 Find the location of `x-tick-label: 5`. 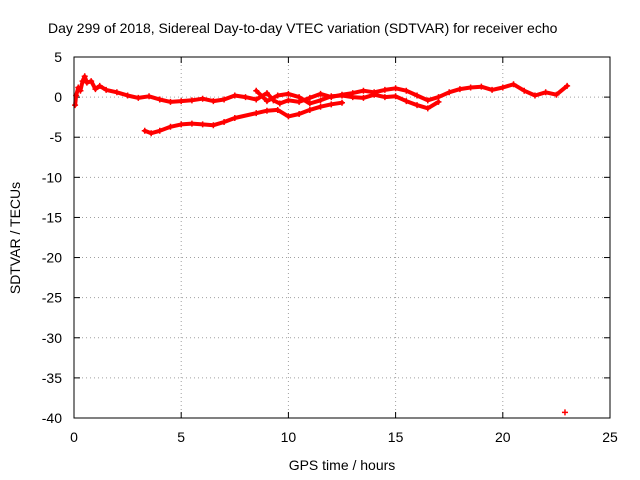

x-tick-label: 5 is located at coordinates (181, 437).